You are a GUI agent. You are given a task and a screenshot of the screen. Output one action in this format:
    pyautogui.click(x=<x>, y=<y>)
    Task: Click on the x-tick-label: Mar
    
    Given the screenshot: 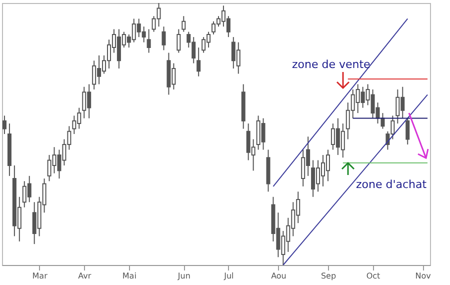 What is the action you would take?
    pyautogui.click(x=40, y=276)
    